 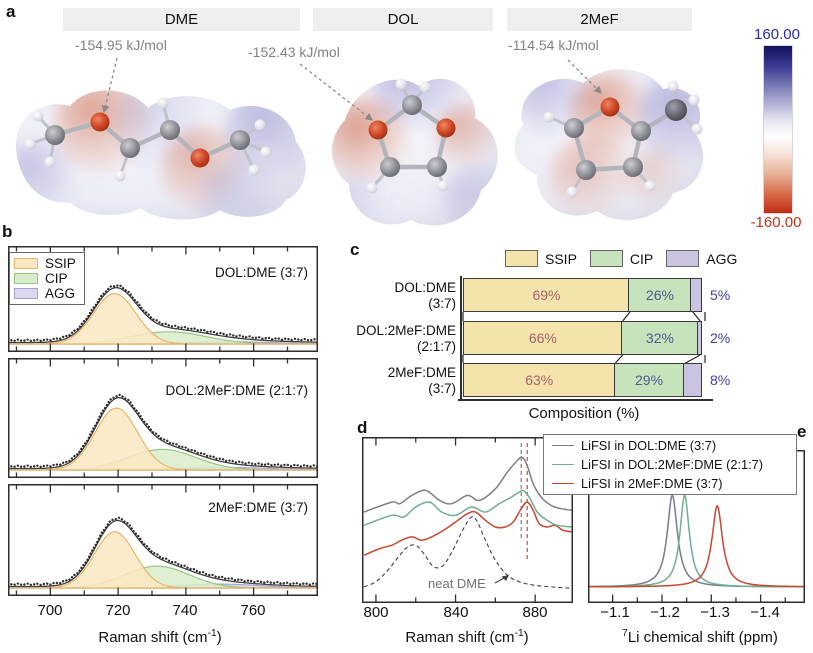 I want to click on x-axis-title-b: Raman shift (cm-1), so click(x=160, y=637).